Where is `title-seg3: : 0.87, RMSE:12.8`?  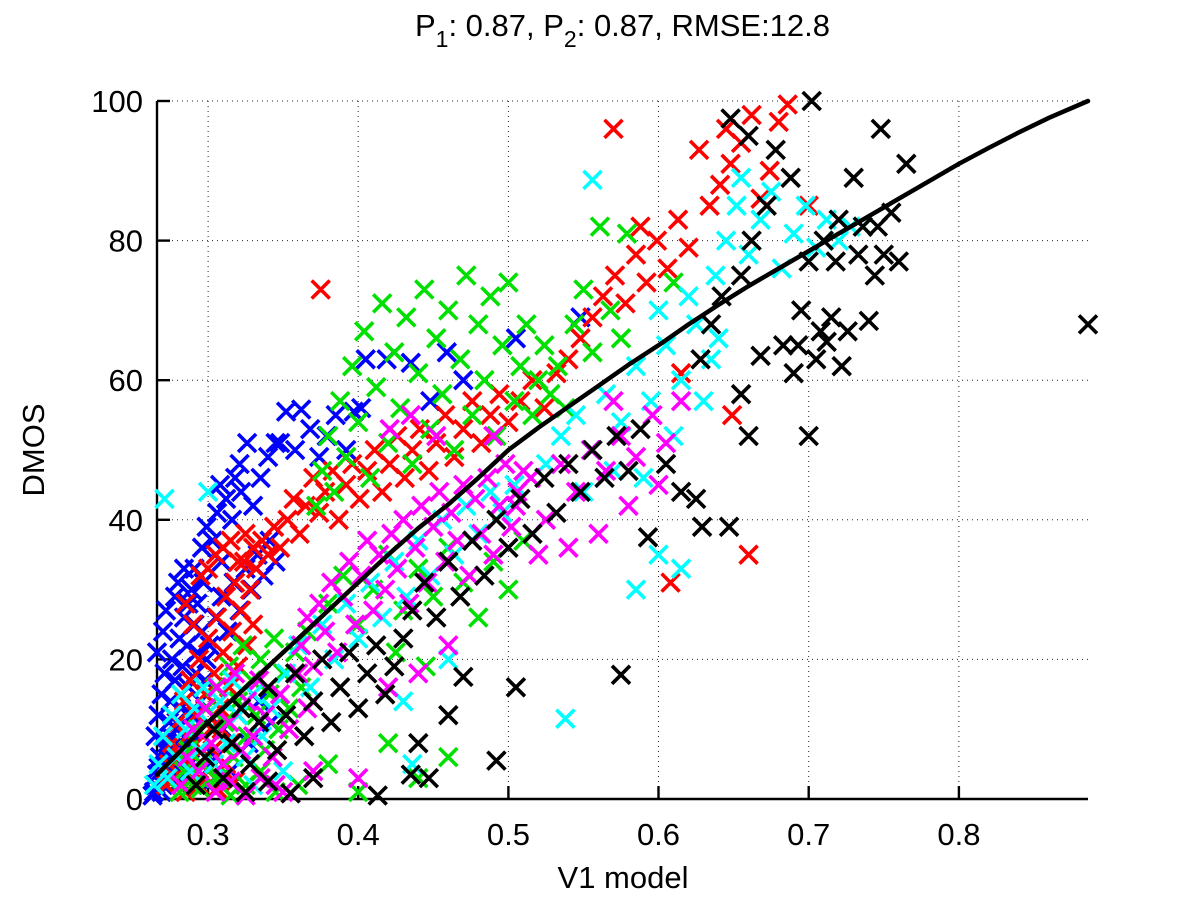 title-seg3: : 0.87, RMSE:12.8 is located at coordinates (703, 25).